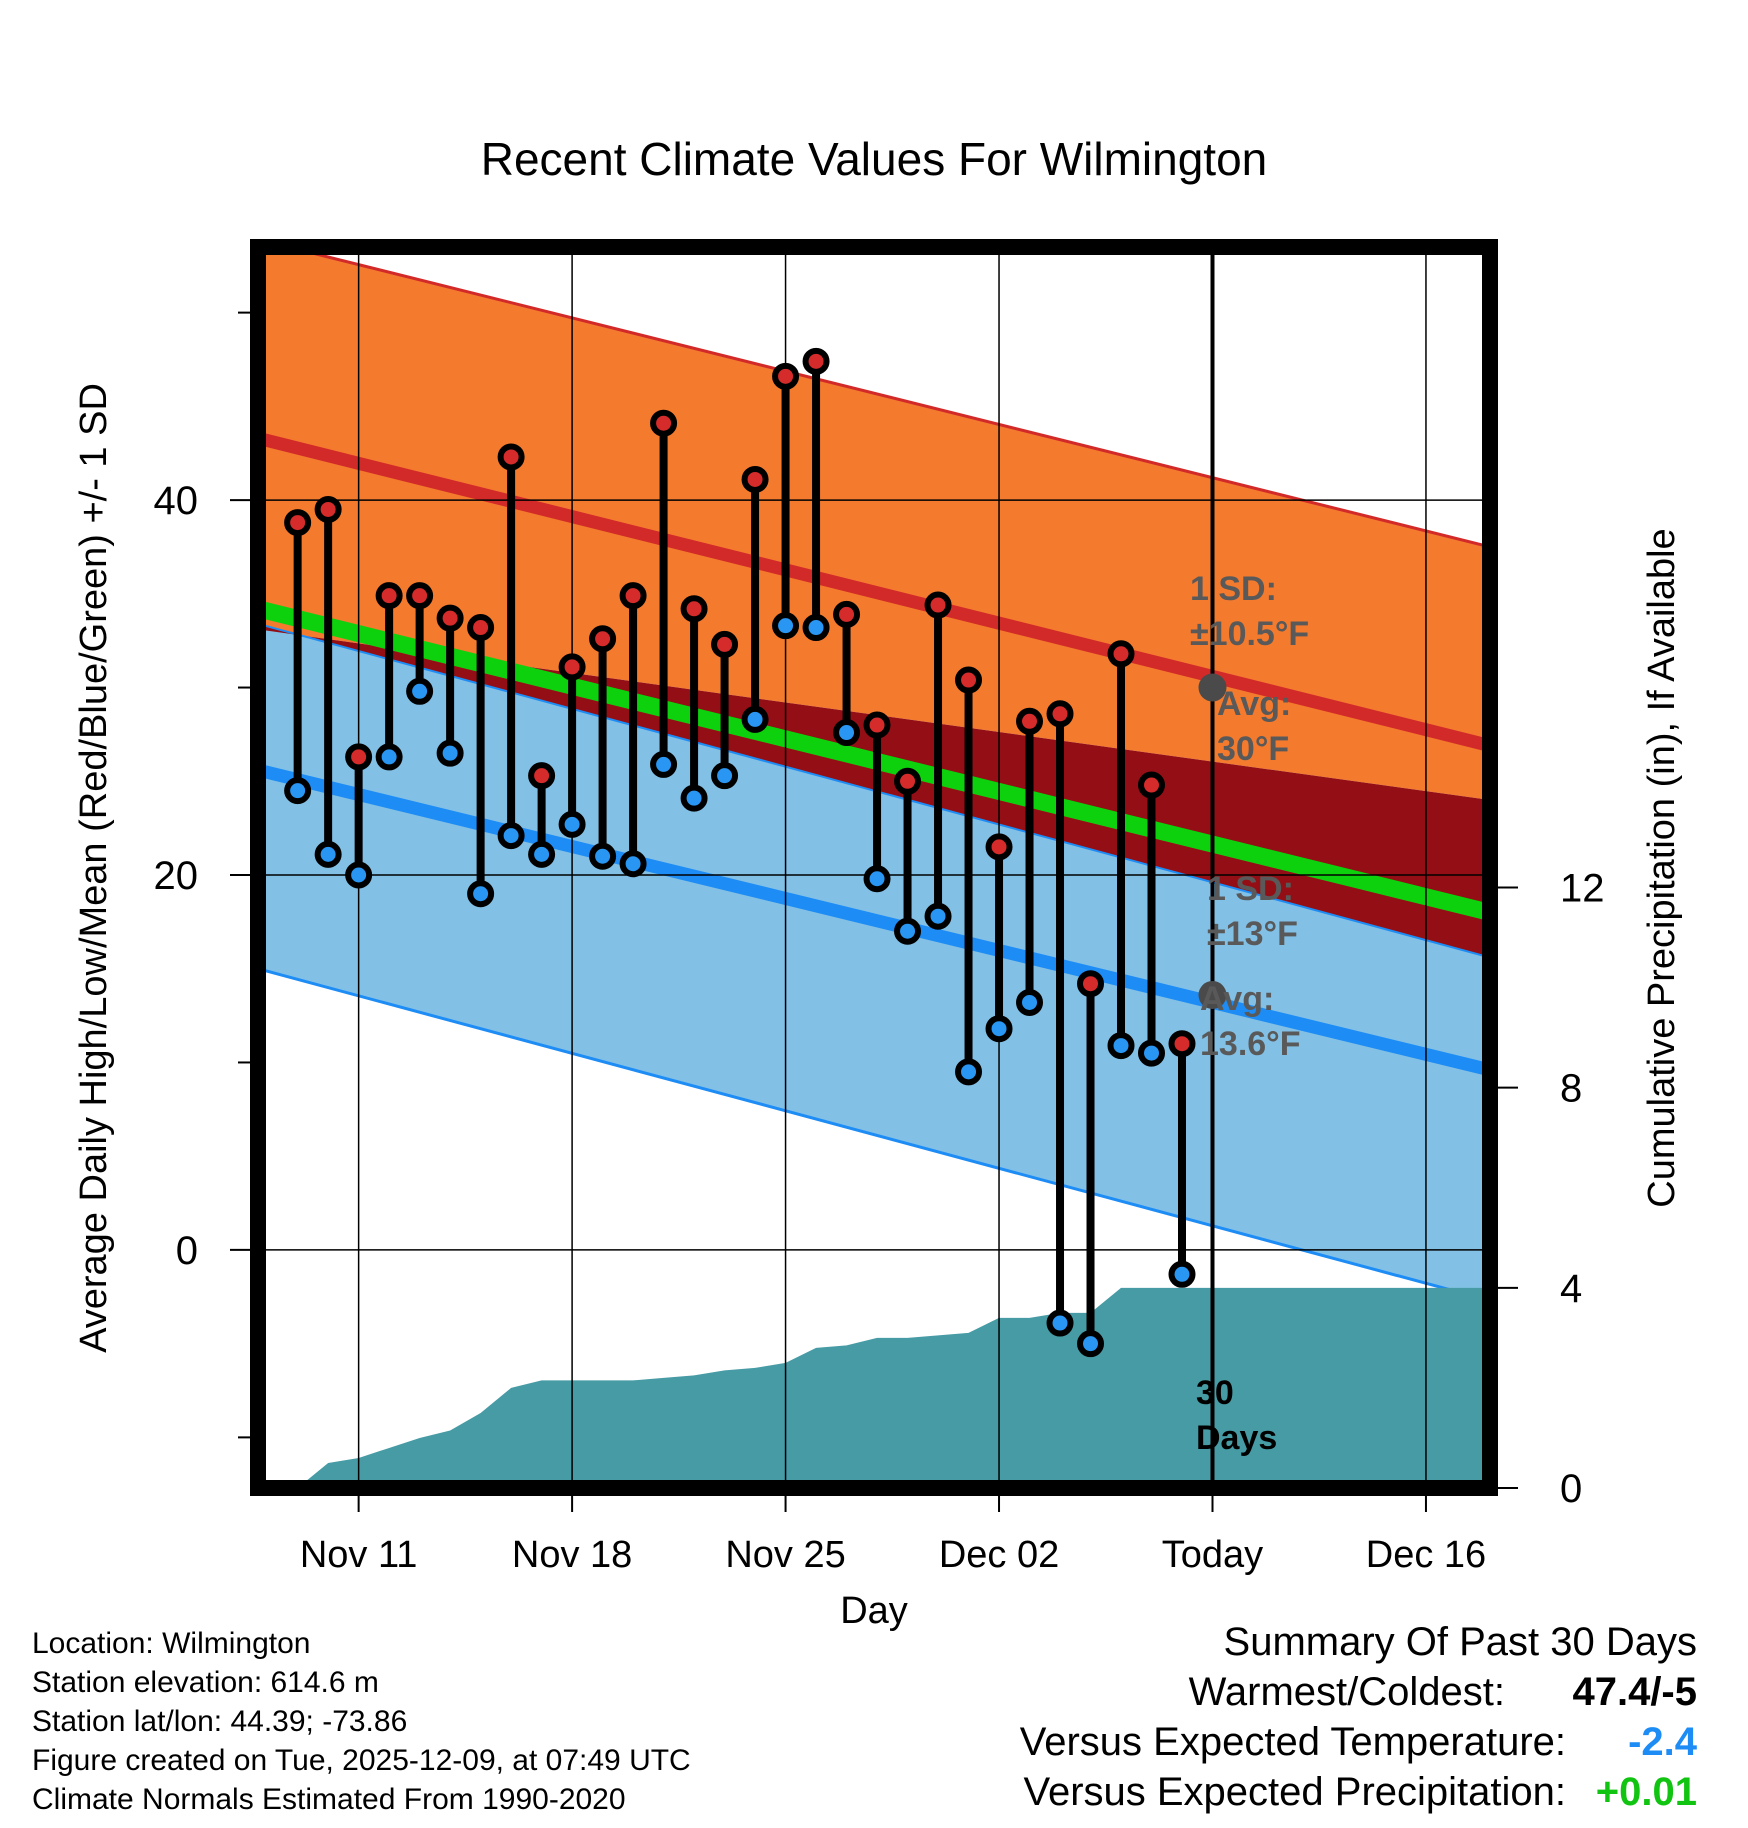 The width and height of the screenshot is (1748, 1828). I want to click on summary-temp-label: Versus Expected Temperature:, so click(1292, 1742).